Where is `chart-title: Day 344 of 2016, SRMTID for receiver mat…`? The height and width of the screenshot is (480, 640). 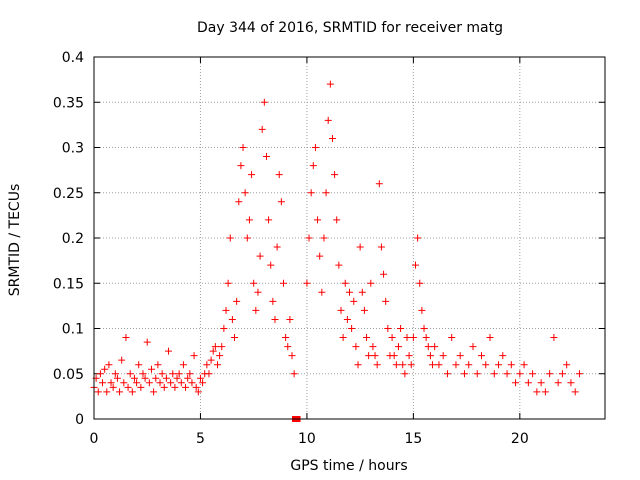 chart-title: Day 344 of 2016, SRMTID for receiver mat… is located at coordinates (350, 28).